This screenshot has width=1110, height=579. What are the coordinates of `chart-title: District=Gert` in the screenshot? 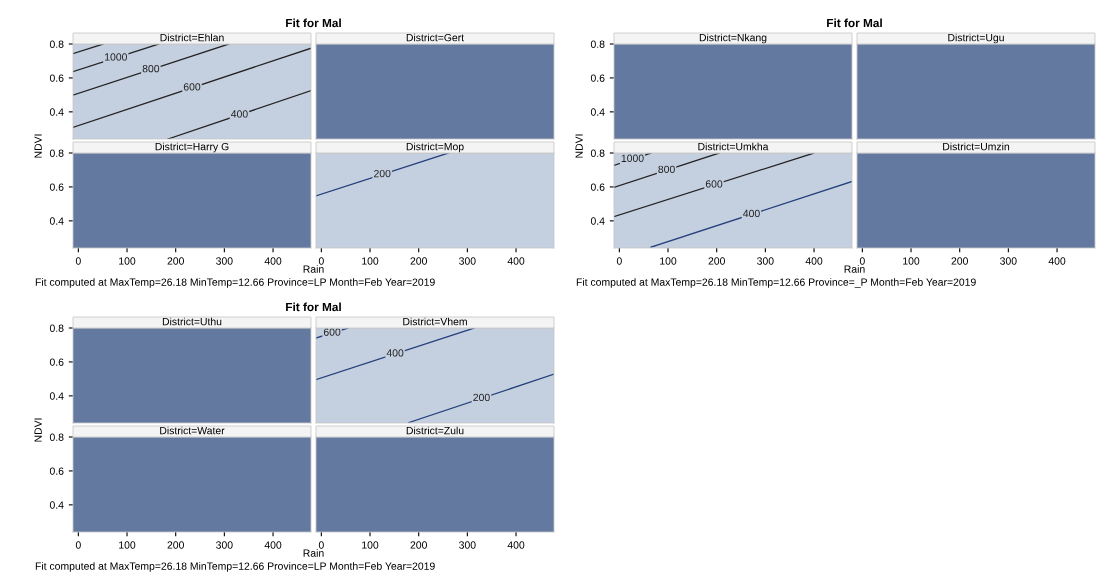 It's located at (435, 37).